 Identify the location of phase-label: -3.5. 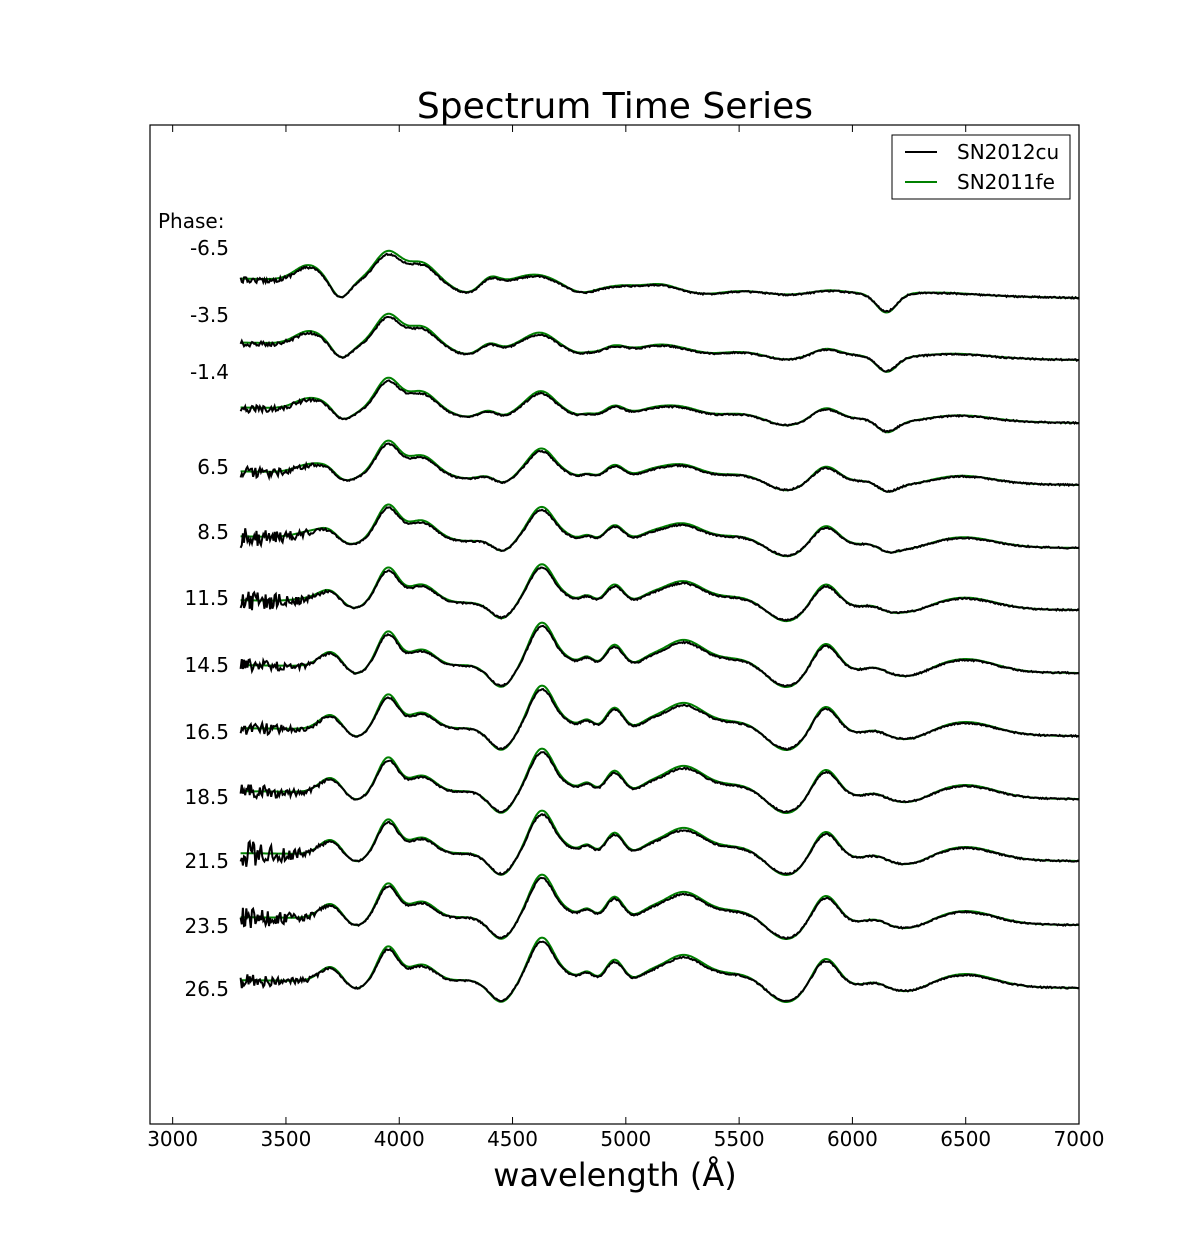
(209, 315).